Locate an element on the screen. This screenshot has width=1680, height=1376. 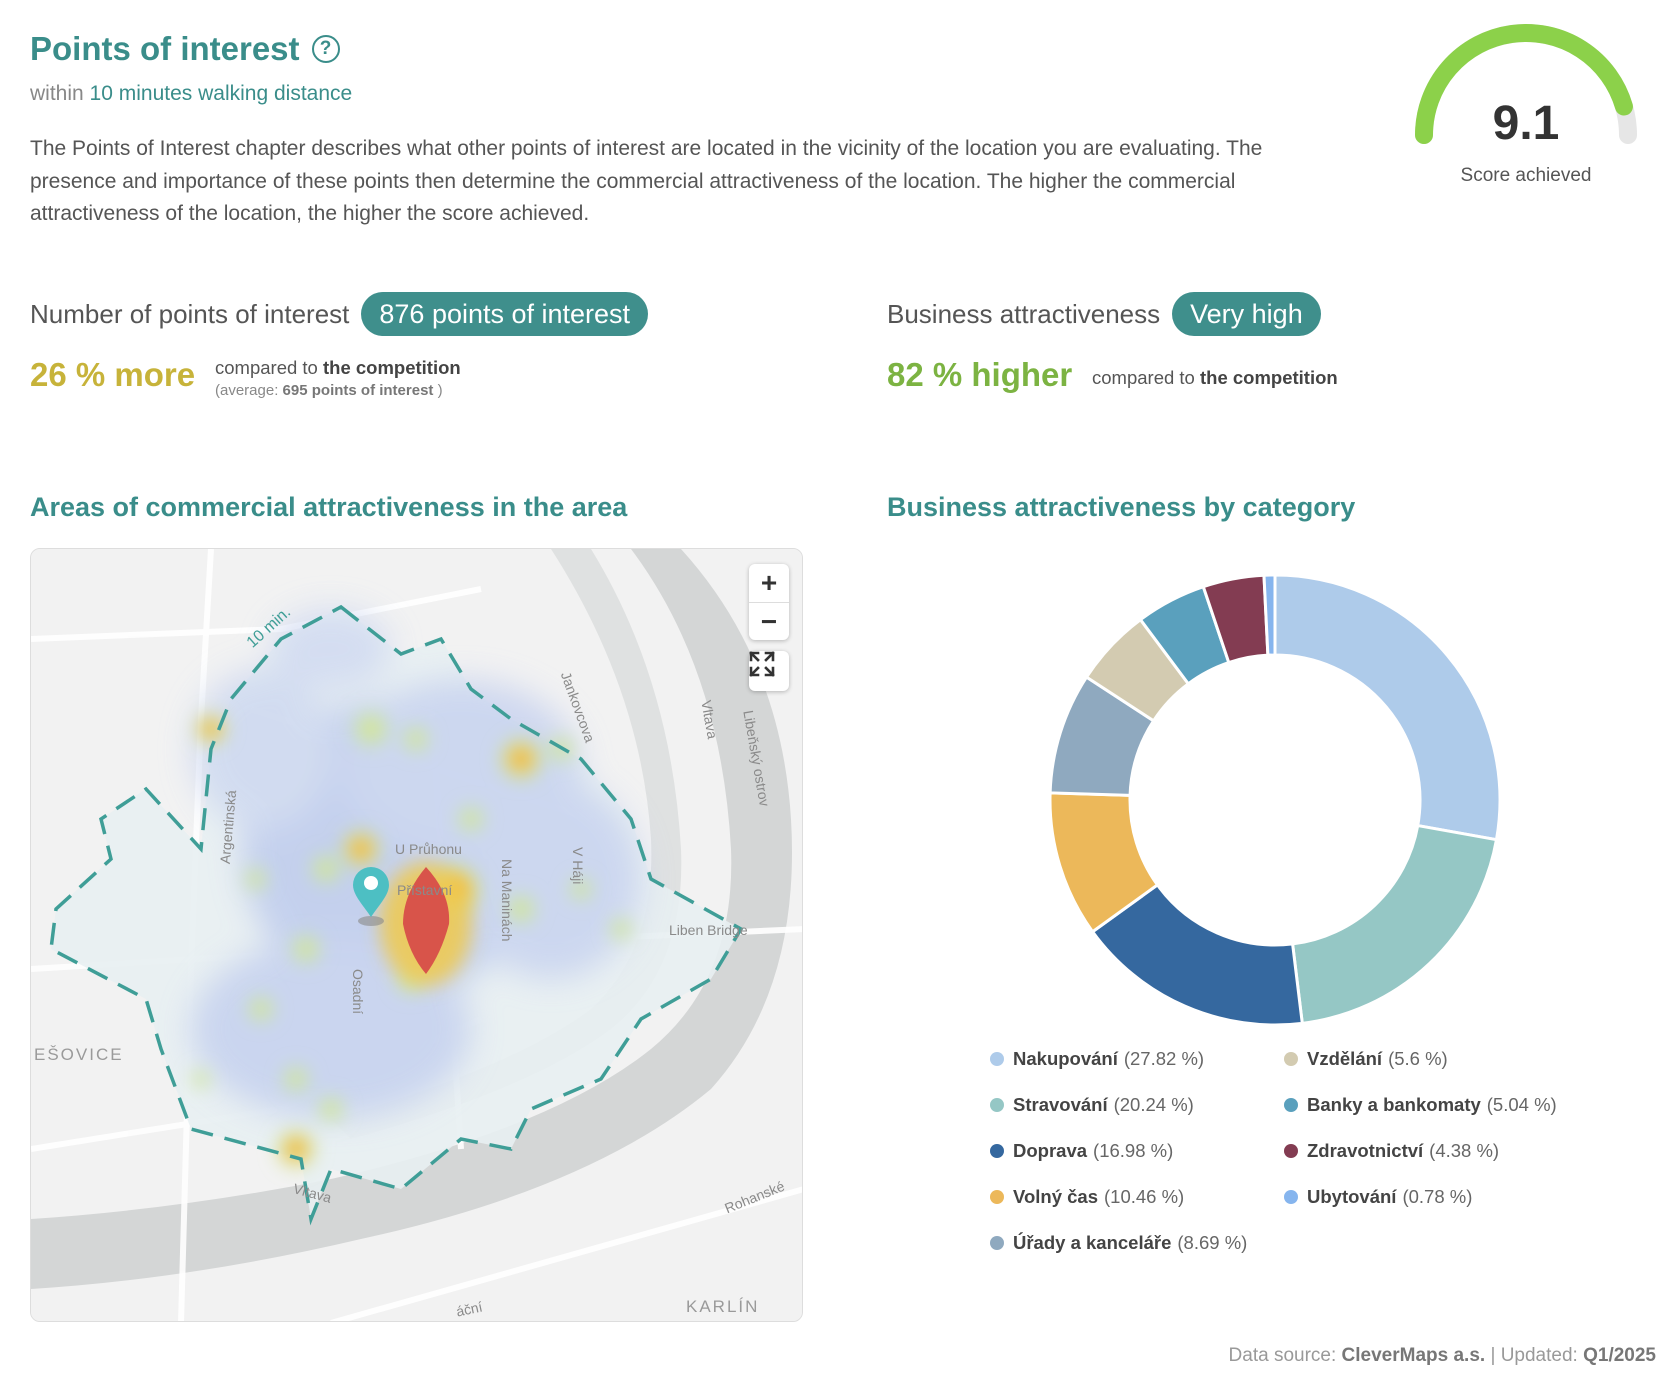
legend-item: Volný čas (10.46 %) is located at coordinates (1087, 1197).